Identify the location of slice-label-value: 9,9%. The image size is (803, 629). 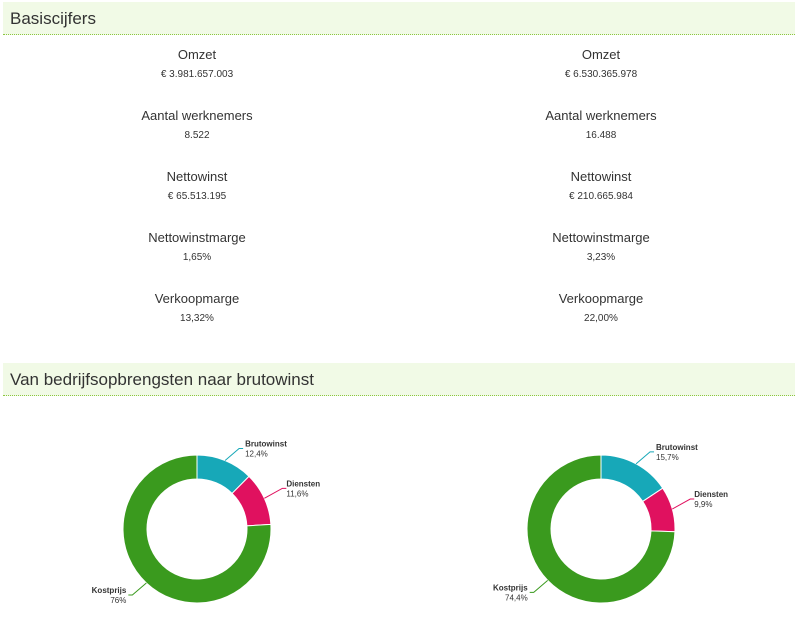
(703, 504).